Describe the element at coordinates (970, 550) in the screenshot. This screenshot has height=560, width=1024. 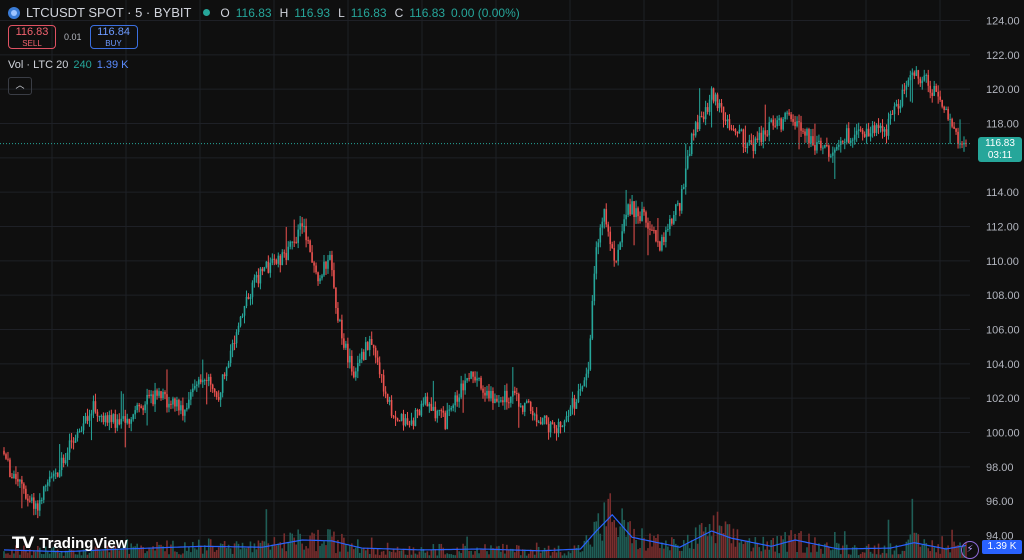
I see `lightning-icon: ⚡` at that location.